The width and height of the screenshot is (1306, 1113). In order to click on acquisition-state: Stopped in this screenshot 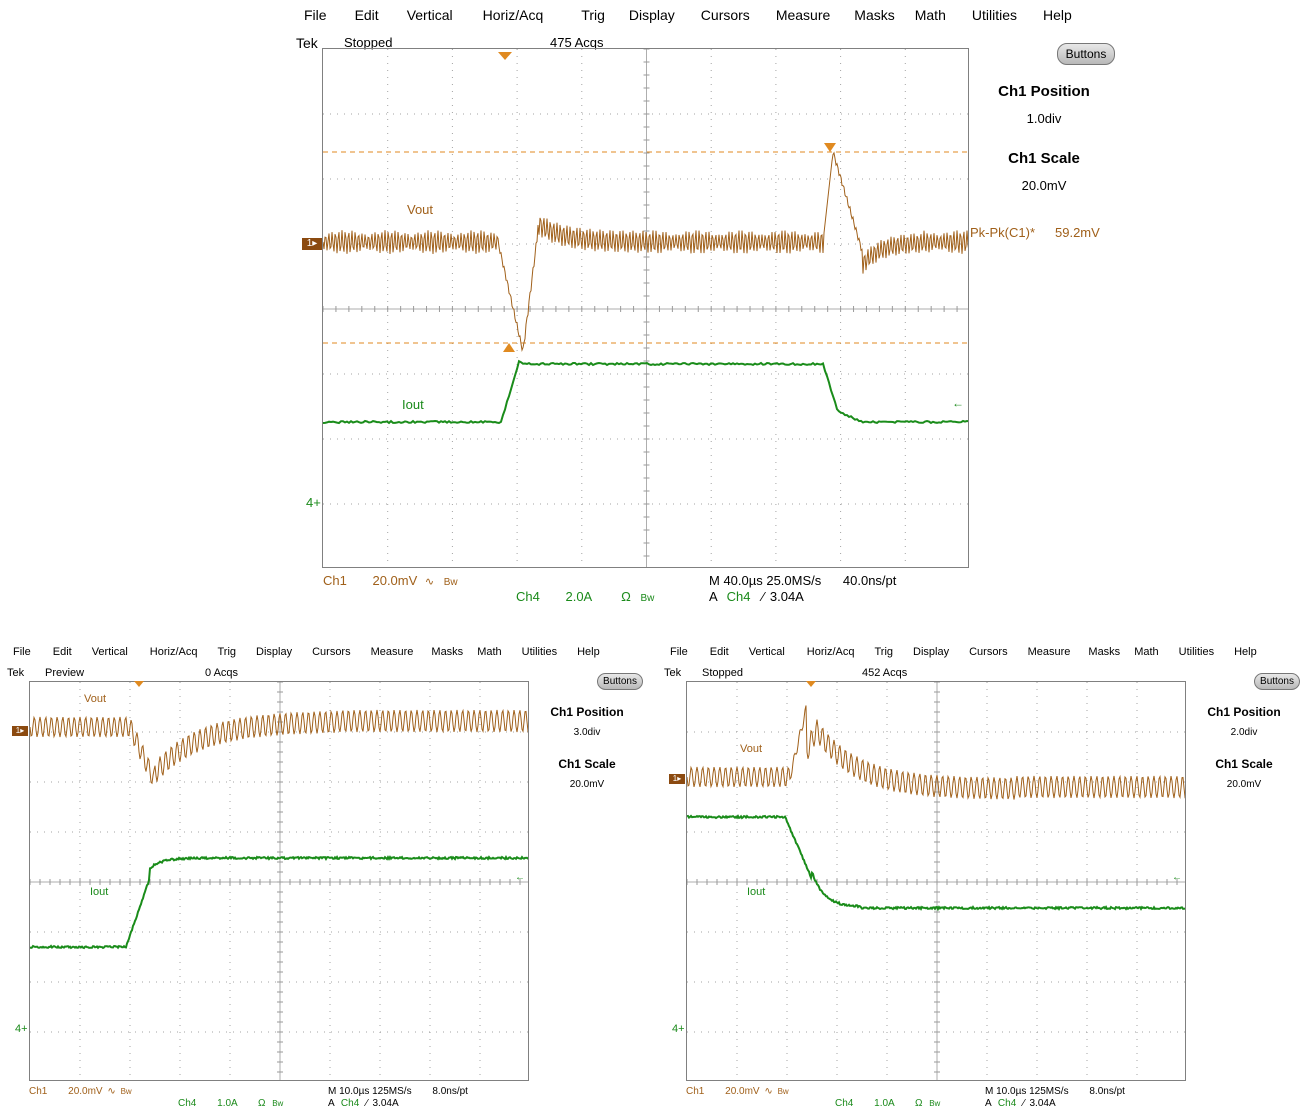, I will do `click(722, 673)`.